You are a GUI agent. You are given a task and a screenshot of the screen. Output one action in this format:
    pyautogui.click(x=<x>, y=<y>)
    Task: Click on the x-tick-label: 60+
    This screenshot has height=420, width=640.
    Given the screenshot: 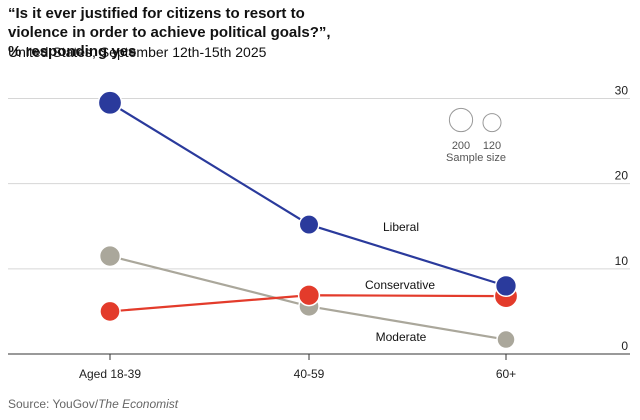 What is the action you would take?
    pyautogui.click(x=506, y=374)
    